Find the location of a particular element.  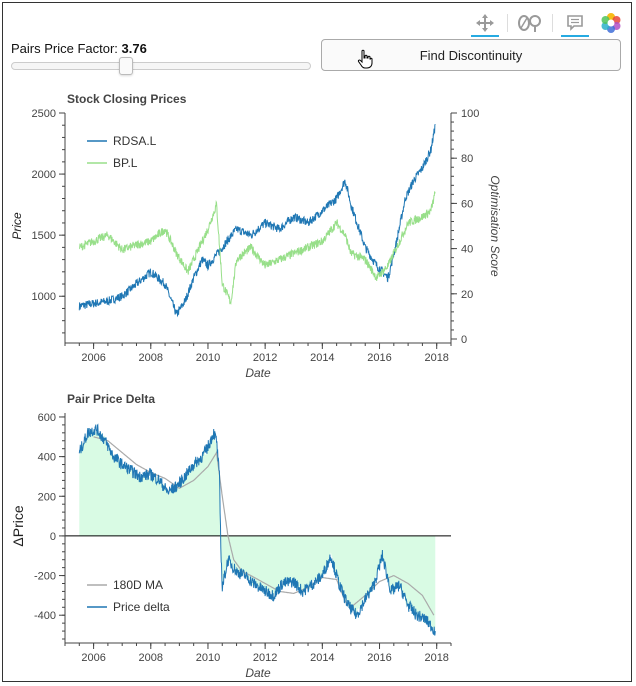

legend-label: RDSA.L is located at coordinates (135, 141).